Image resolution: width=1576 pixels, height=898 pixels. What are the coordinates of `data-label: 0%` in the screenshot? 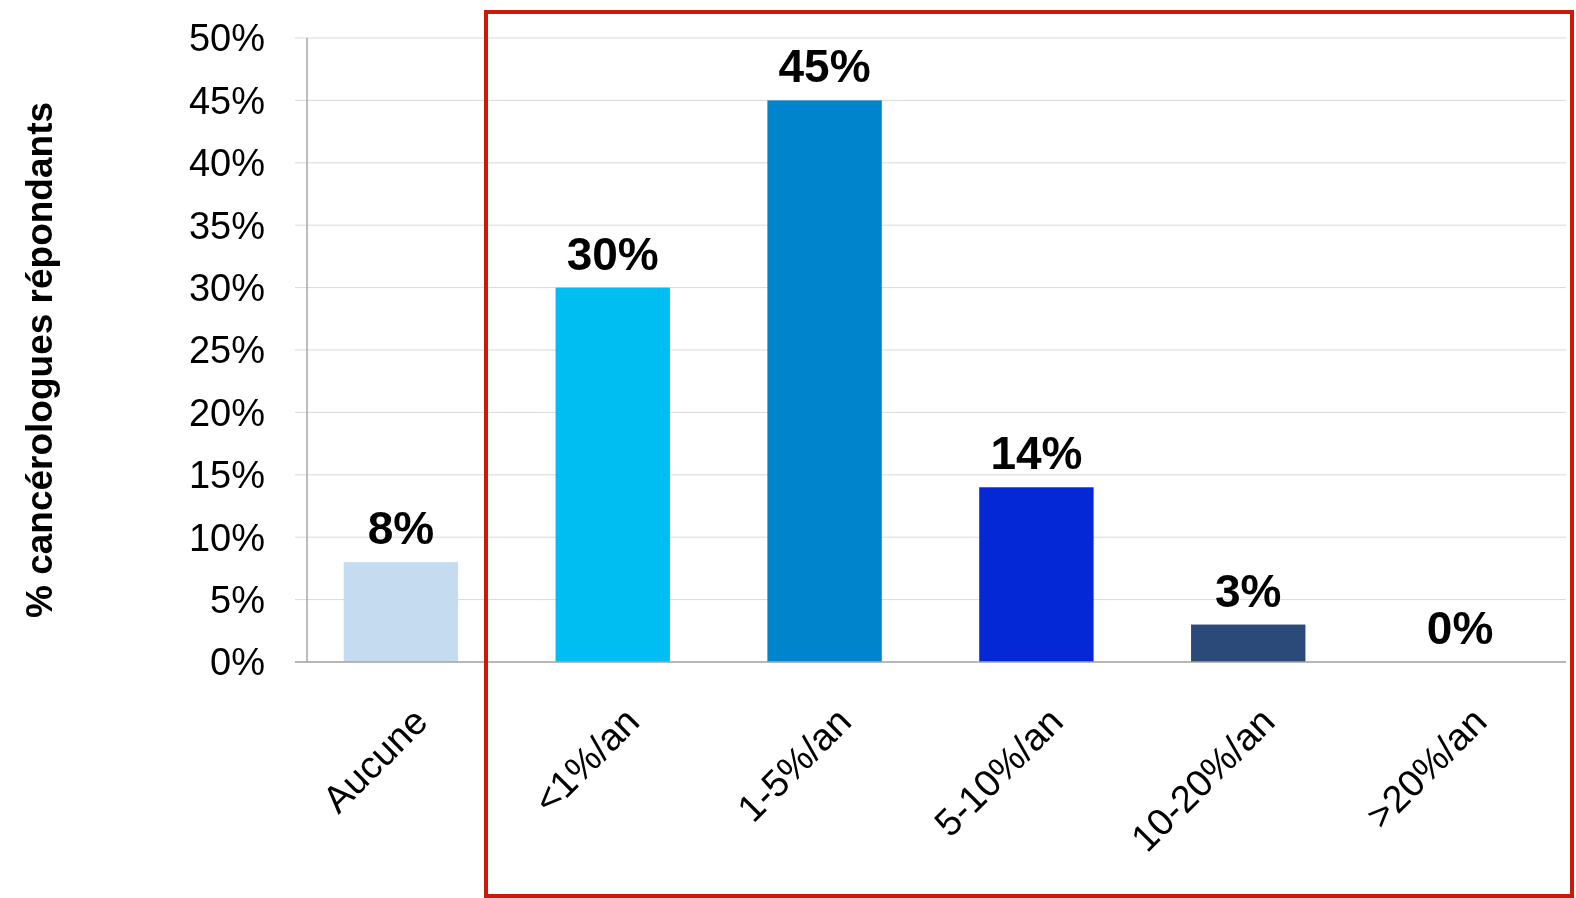 It's located at (1460, 628).